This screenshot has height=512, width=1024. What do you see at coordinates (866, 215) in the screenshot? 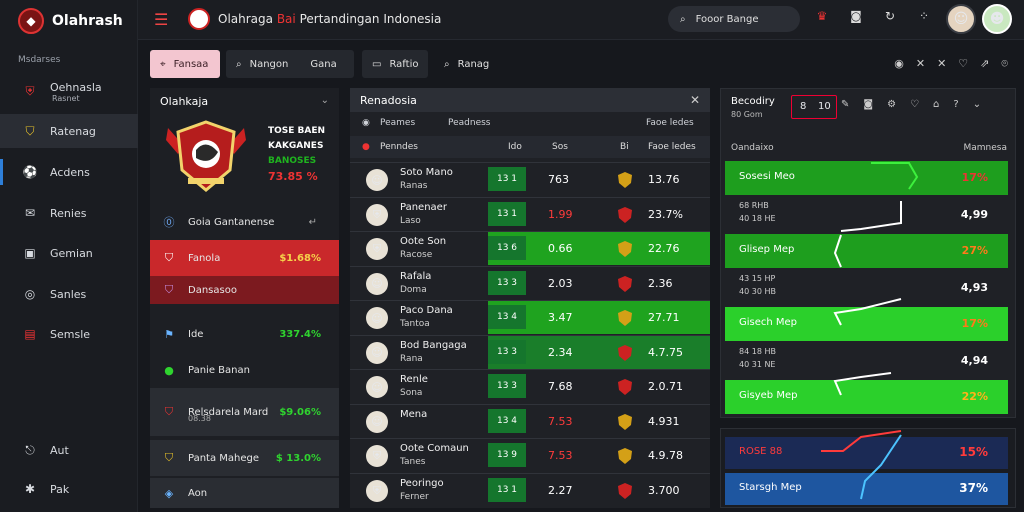
I see `odds-row: 68 RHB 40 18 HE 4,99` at bounding box center [866, 215].